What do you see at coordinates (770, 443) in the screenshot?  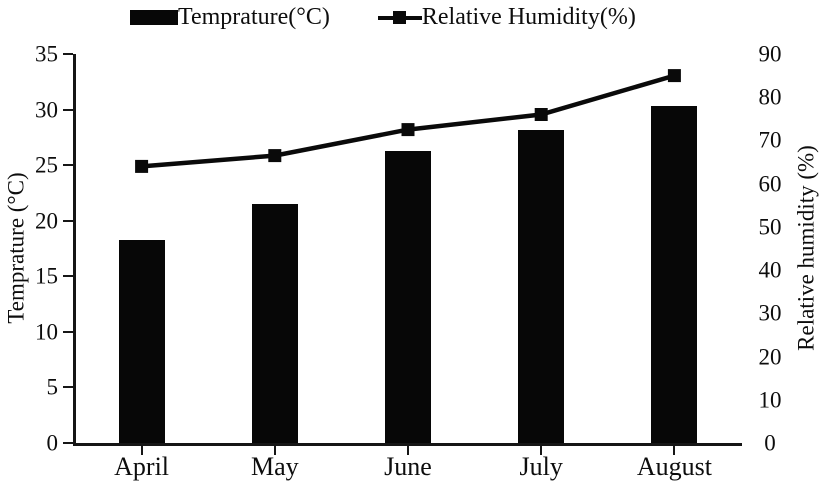 I see `right-axis-tick-label: 0` at bounding box center [770, 443].